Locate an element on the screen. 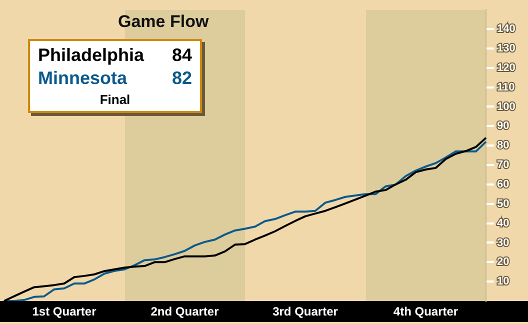 This screenshot has width=528, height=324. annotation: 82 is located at coordinates (182, 78).